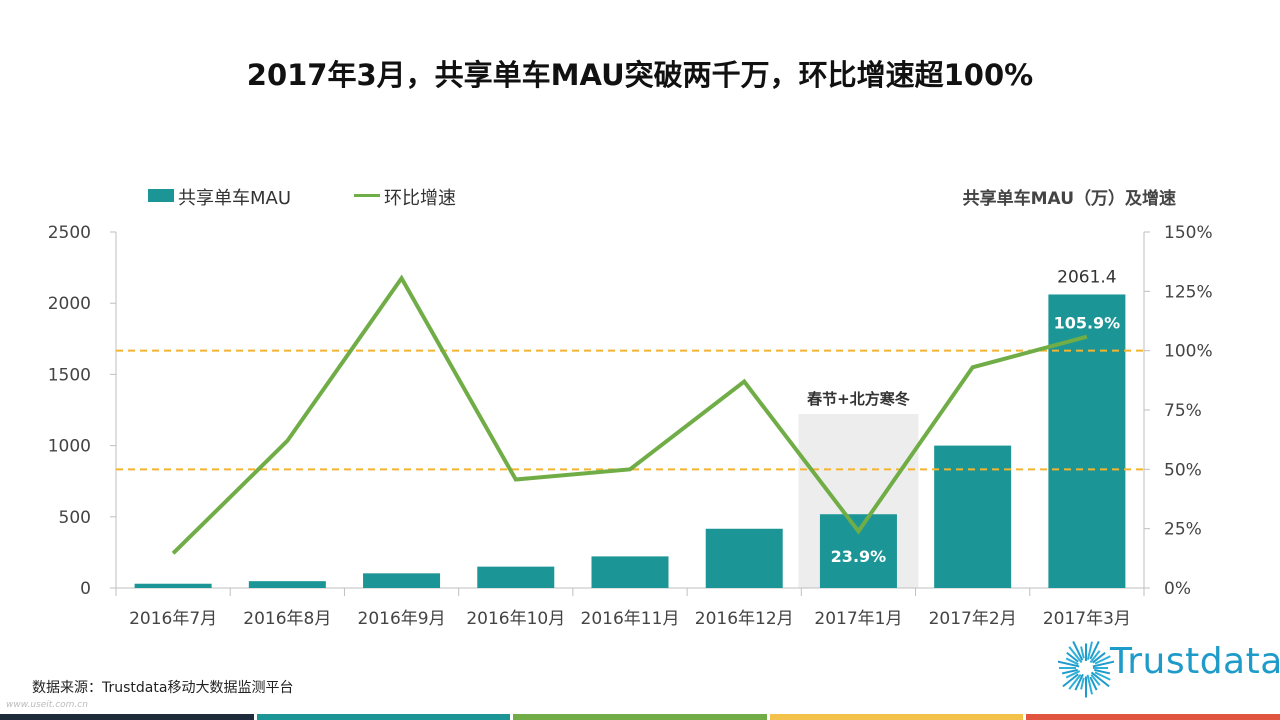 The image size is (1280, 720). What do you see at coordinates (367, 195) in the screenshot?
I see `legend-swatch-line` at bounding box center [367, 195].